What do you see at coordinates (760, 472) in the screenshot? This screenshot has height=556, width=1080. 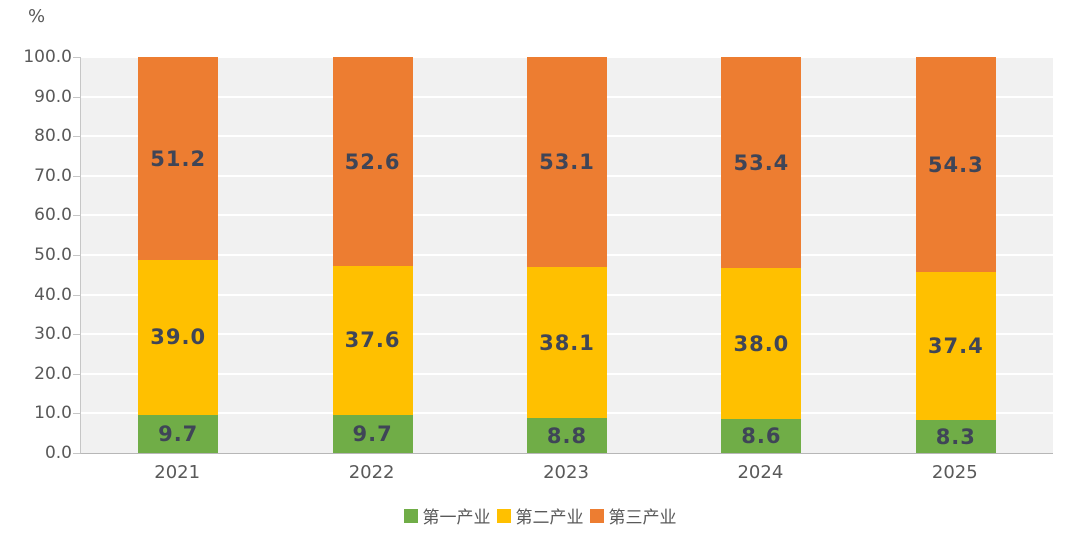 I see `x-axis-label-2024: 2024` at bounding box center [760, 472].